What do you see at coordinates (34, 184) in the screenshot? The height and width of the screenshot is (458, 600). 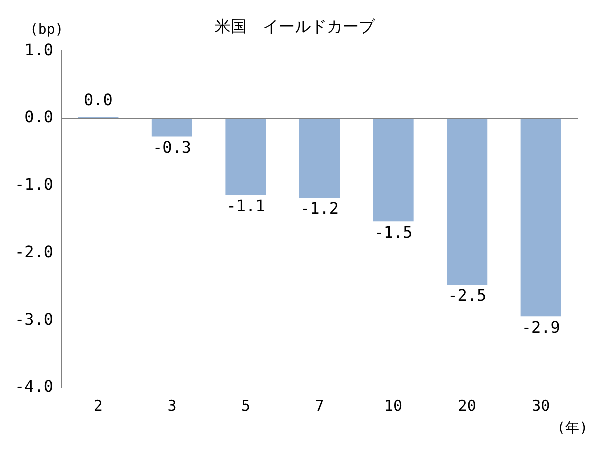 I see `y-tick-label: -1.0` at bounding box center [34, 184].